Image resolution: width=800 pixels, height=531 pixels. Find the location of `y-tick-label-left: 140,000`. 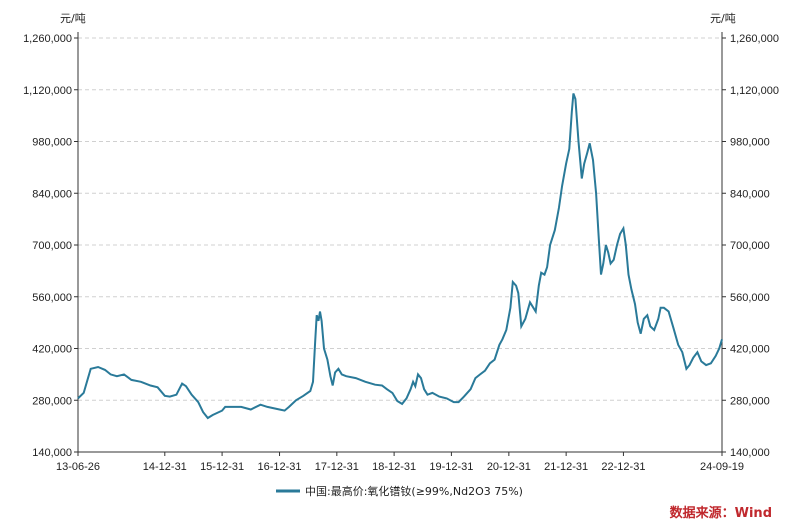

y-tick-label-left: 140,000 is located at coordinates (52, 453).